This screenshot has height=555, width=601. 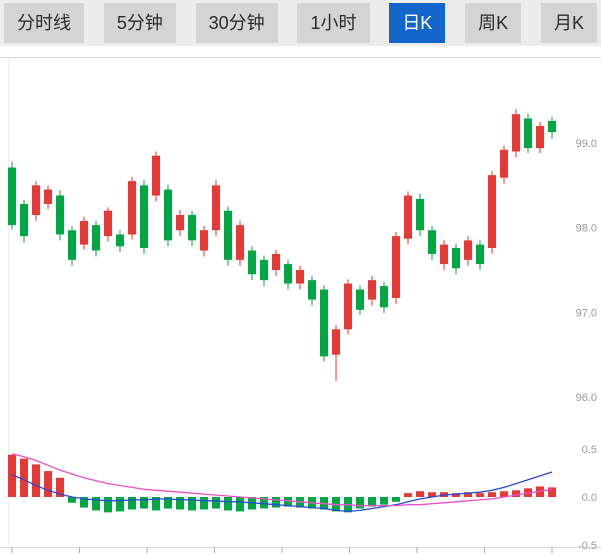 I want to click on macd-dea-line, so click(x=282, y=480).